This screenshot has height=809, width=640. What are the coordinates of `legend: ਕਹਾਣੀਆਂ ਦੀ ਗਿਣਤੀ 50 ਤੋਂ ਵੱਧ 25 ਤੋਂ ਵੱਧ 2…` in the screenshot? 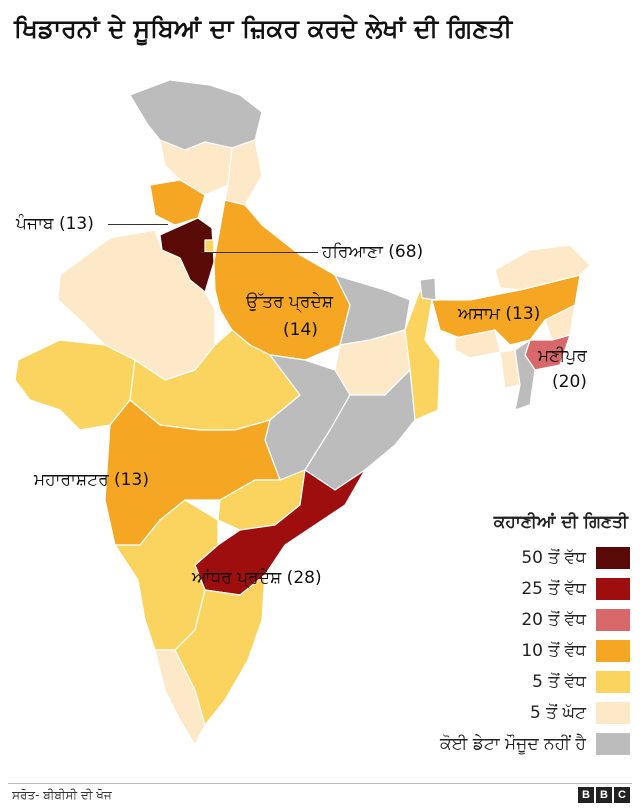 It's located at (505, 635).